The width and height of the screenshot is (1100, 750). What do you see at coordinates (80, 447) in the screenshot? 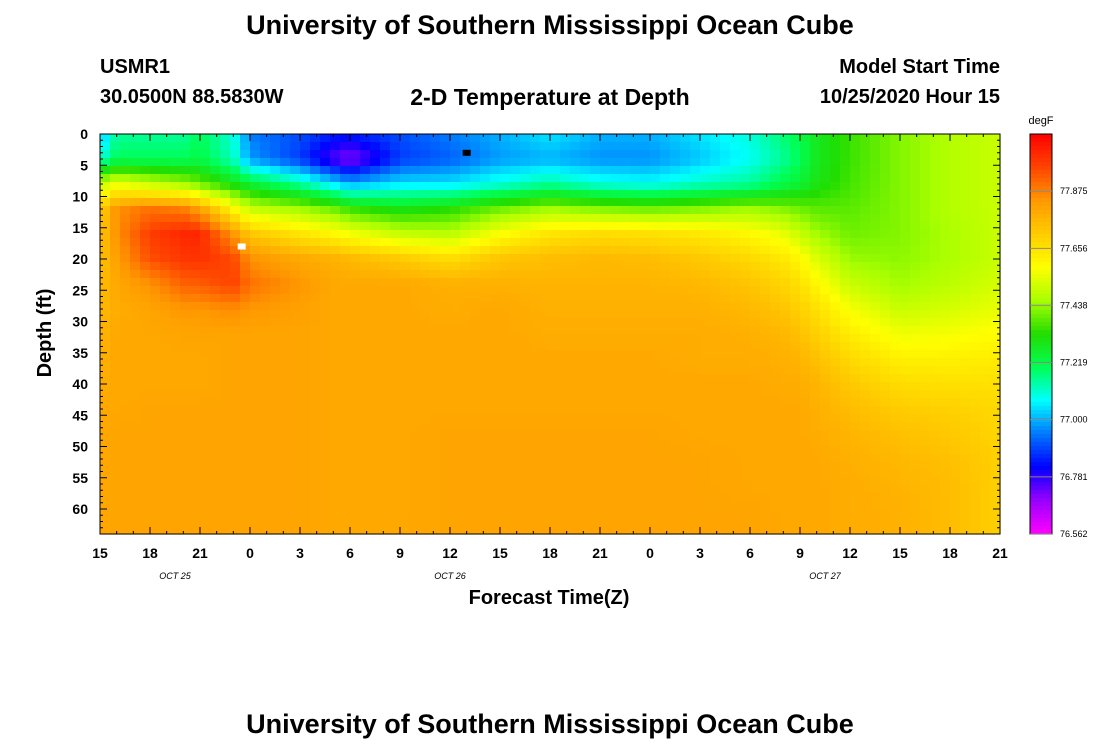
I see `y-tick-label: 50` at bounding box center [80, 447].